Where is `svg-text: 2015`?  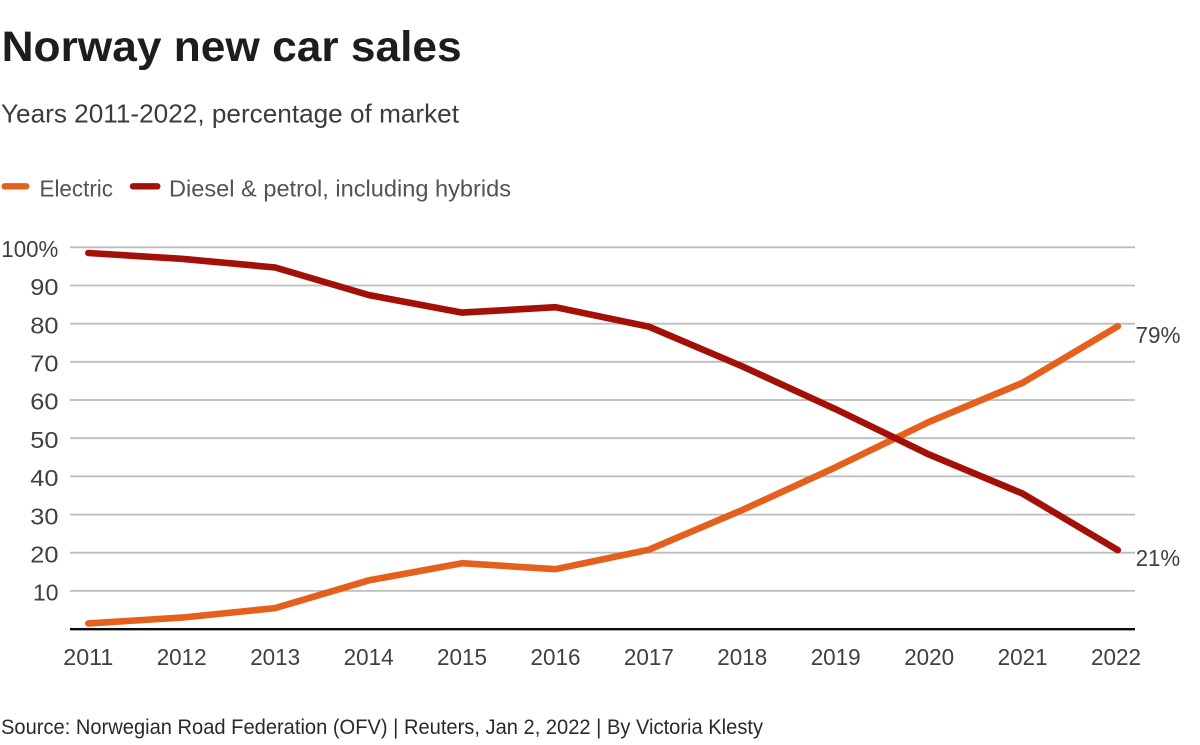 svg-text: 2015 is located at coordinates (462, 657).